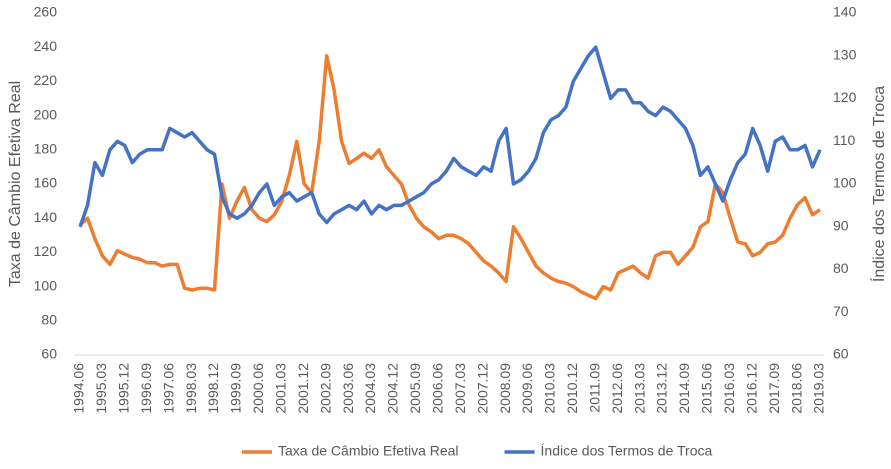 Image resolution: width=891 pixels, height=469 pixels. Describe the element at coordinates (46, 217) in the screenshot. I see `y-tick-label: 140` at that location.